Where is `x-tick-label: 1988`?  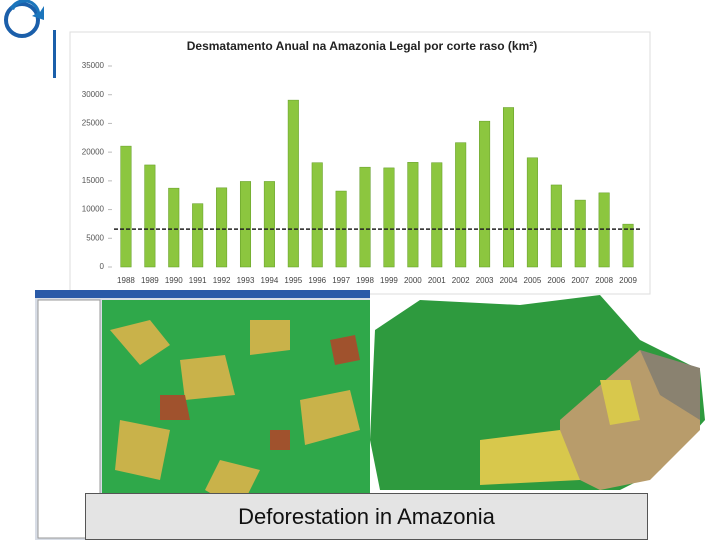
x-tick-label: 1988 is located at coordinates (126, 280).